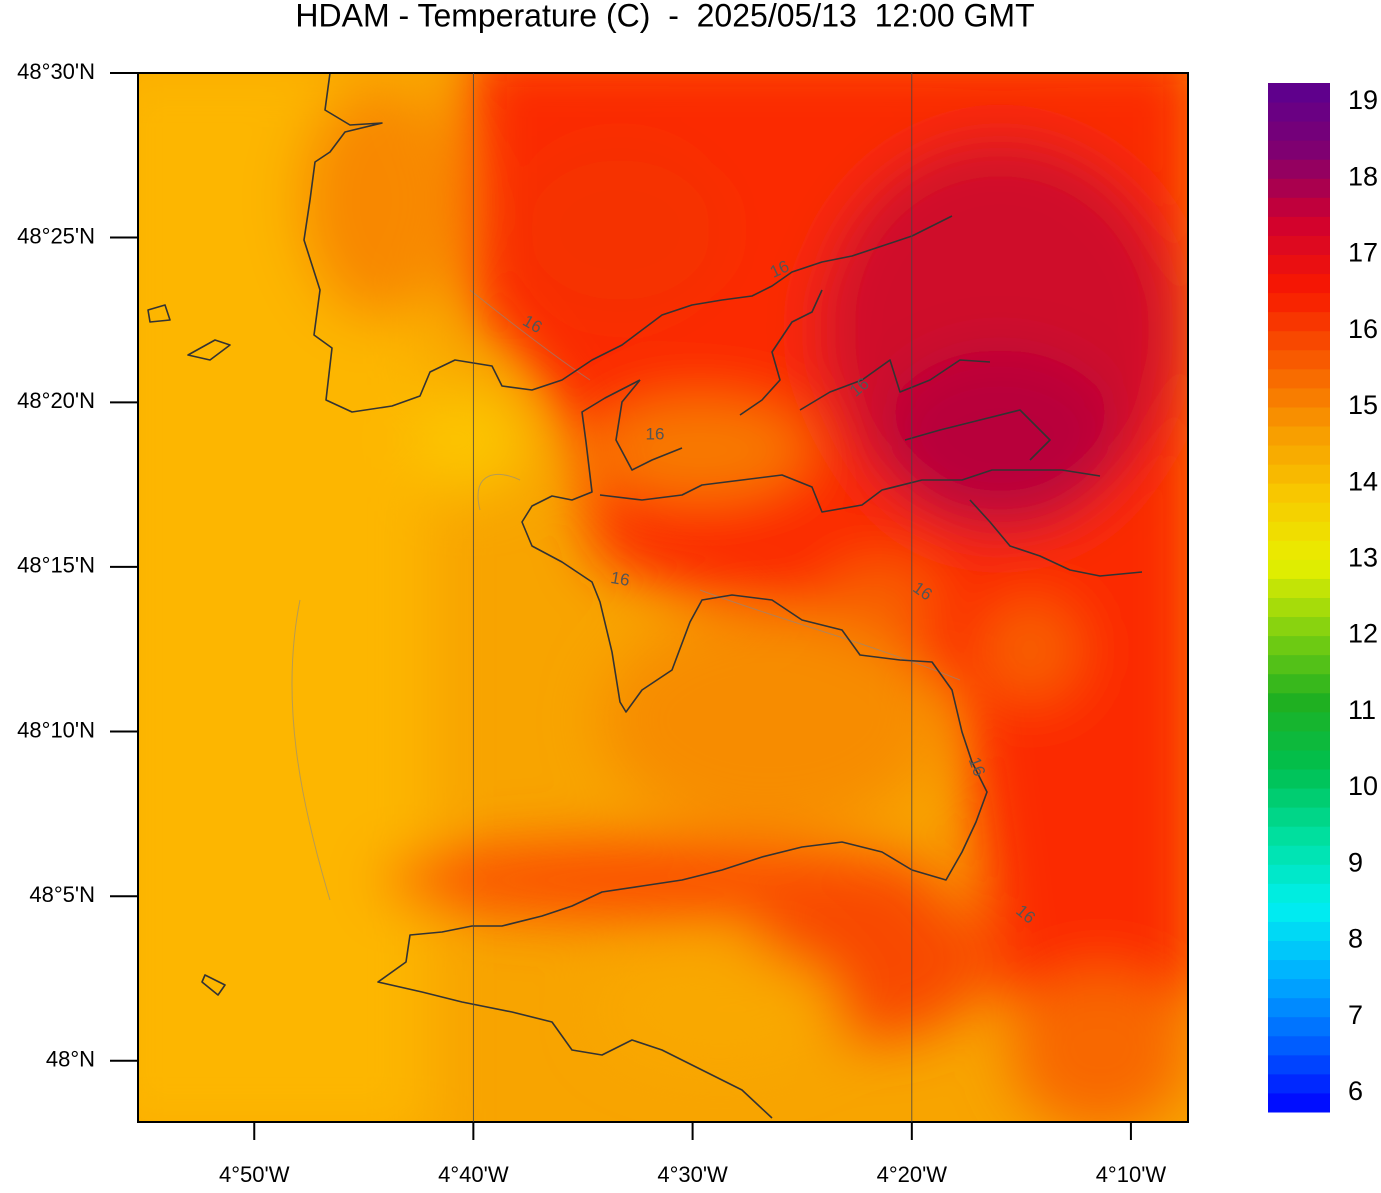  Describe the element at coordinates (1362, 710) in the screenshot. I see `colorbar-label: 11` at that location.